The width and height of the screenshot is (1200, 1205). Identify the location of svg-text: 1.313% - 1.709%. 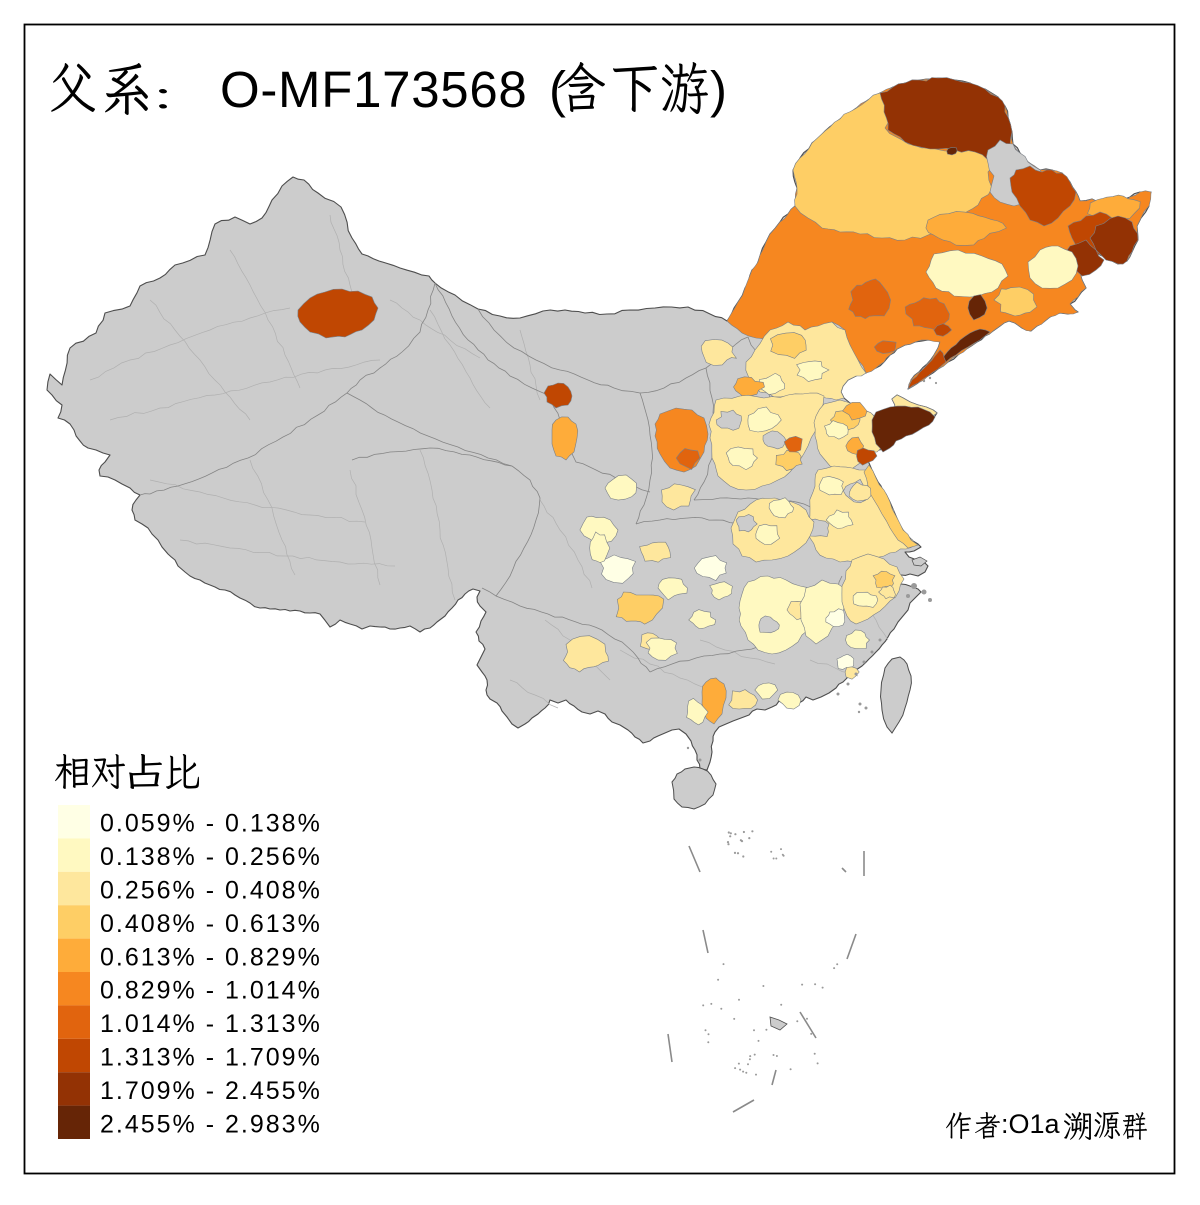
(211, 1058).